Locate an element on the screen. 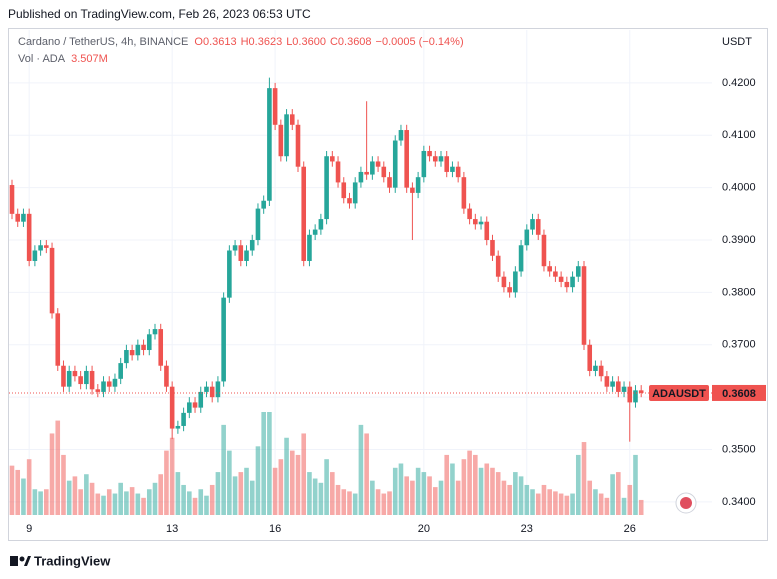 This screenshot has height=579, width=777. x-tick-label: 20 is located at coordinates (424, 529).